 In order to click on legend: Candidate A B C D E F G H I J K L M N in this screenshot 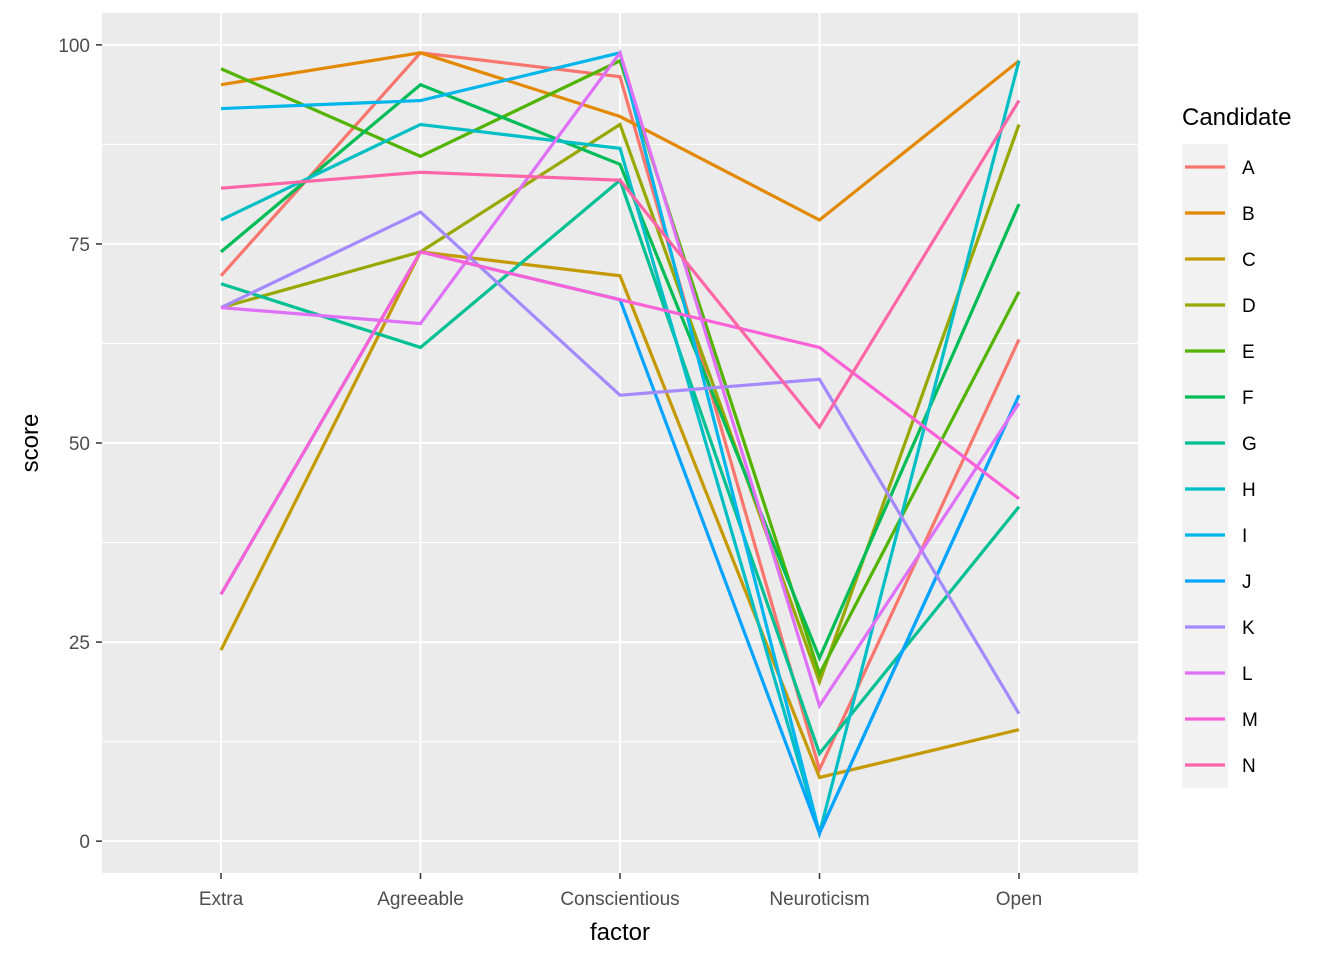, I will do `click(1236, 446)`.